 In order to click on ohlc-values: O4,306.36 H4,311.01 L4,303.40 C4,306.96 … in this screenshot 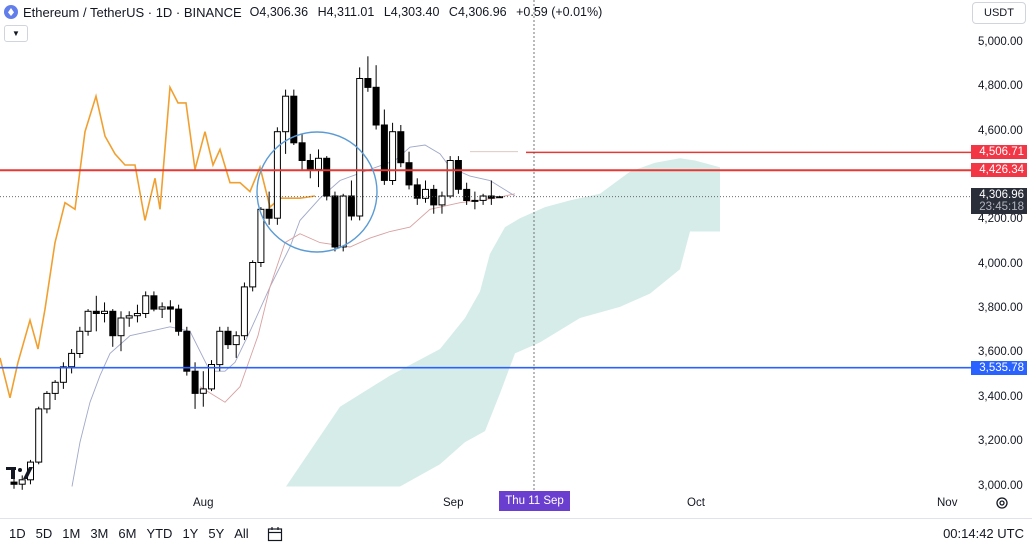, I will do `click(426, 12)`.